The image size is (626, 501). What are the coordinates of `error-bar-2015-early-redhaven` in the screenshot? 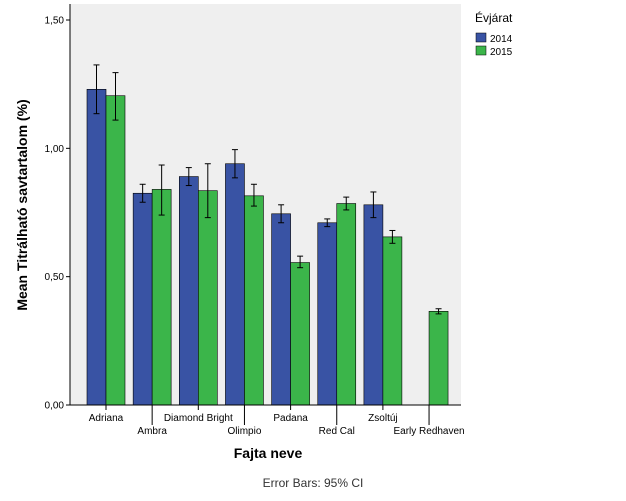 It's located at (438, 311).